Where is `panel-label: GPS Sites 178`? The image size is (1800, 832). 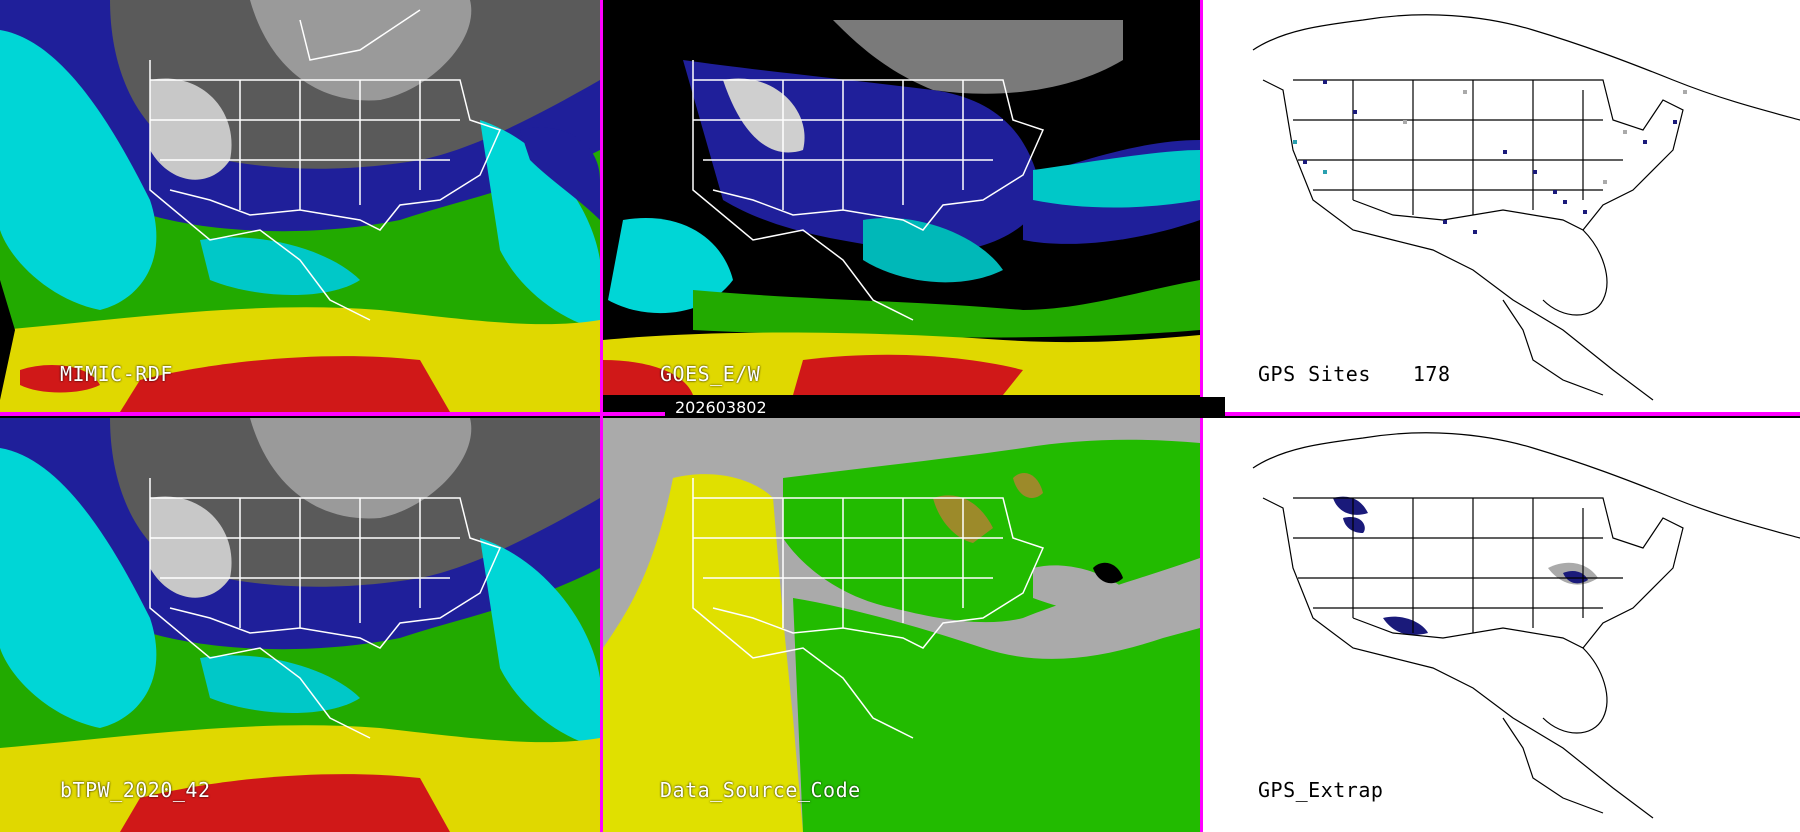
panel-label: GPS Sites 178 is located at coordinates (1354, 374).